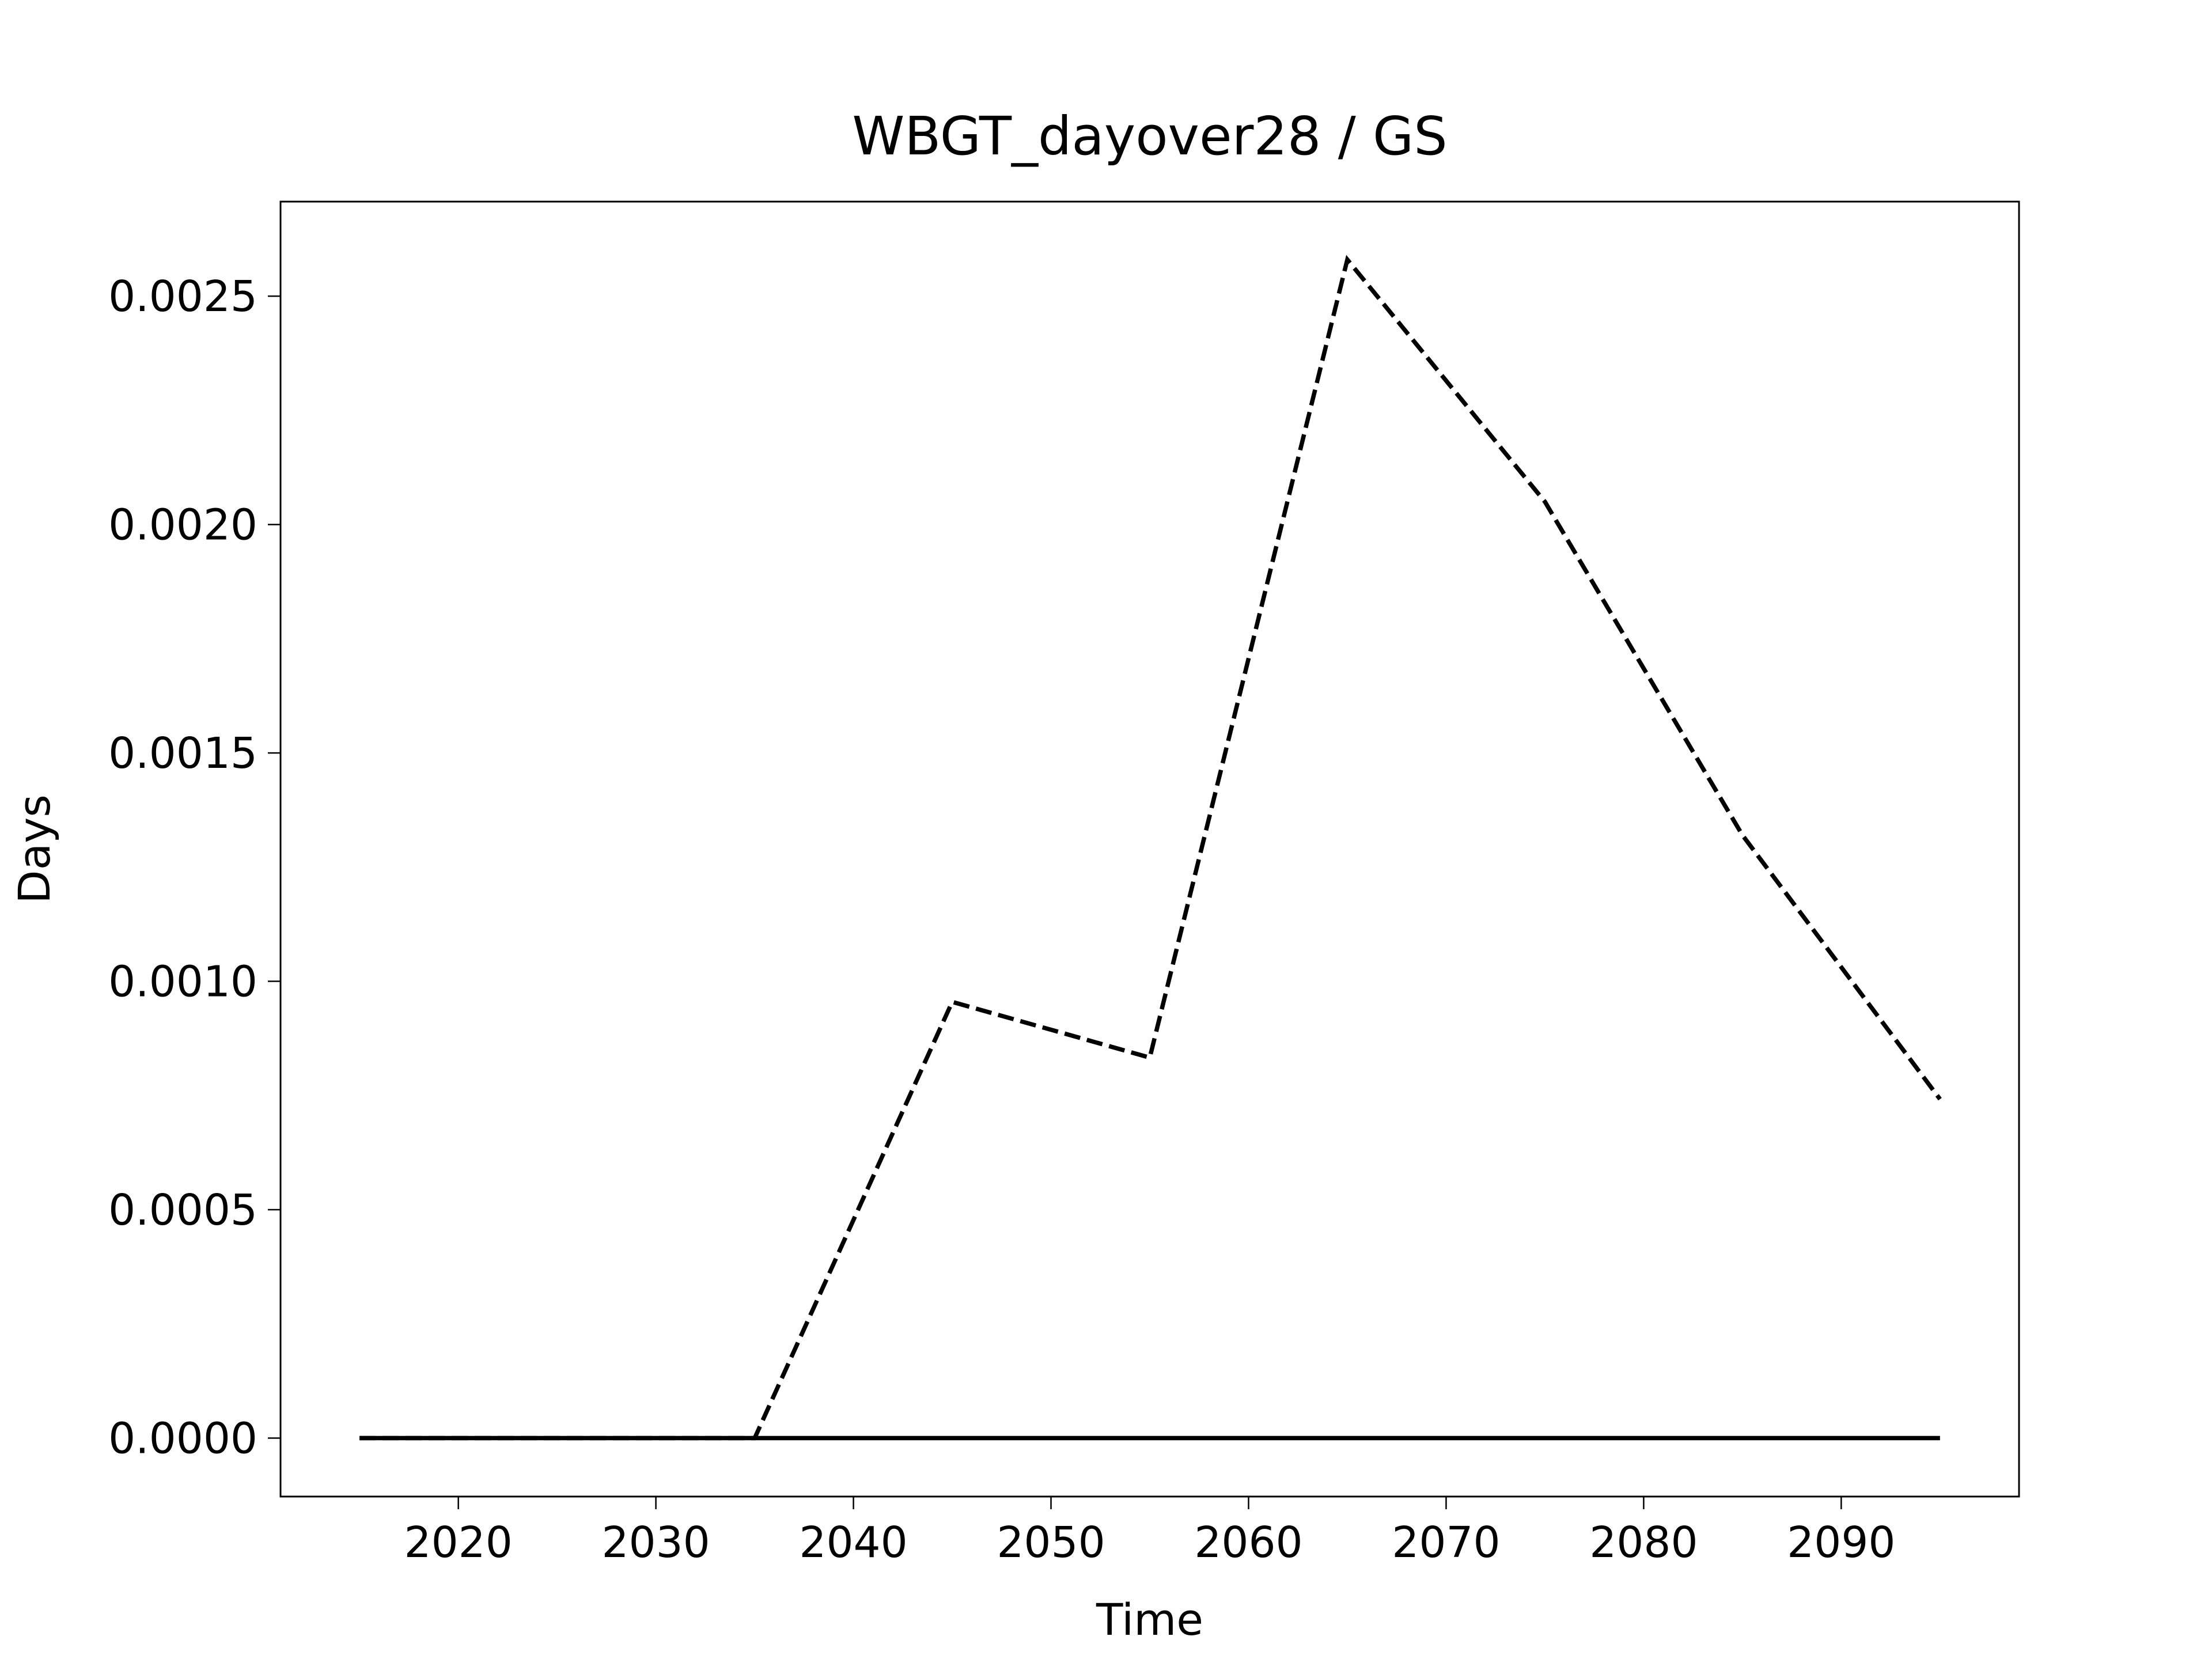  I want to click on y-tick-label: 0.0000, so click(182, 1439).